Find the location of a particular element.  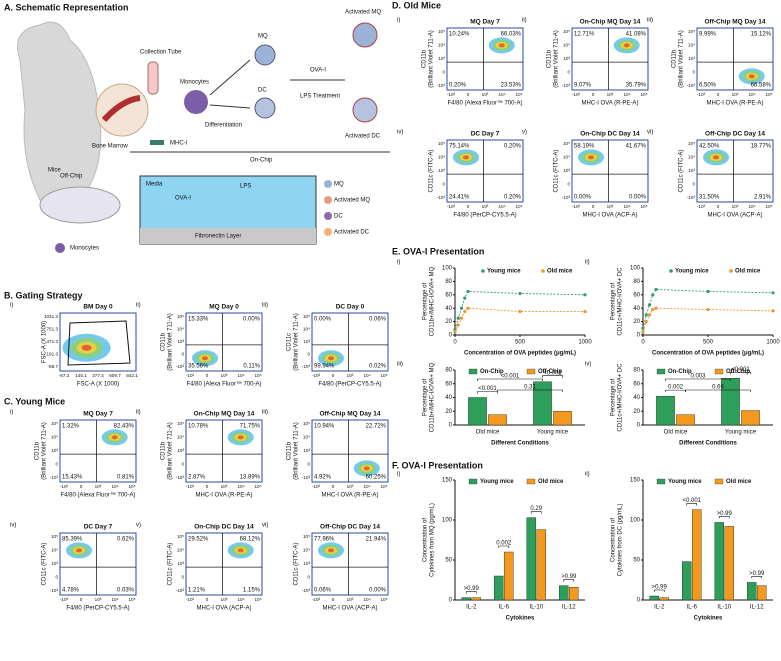

quadrant-percent: 10.78% is located at coordinates (198, 427).